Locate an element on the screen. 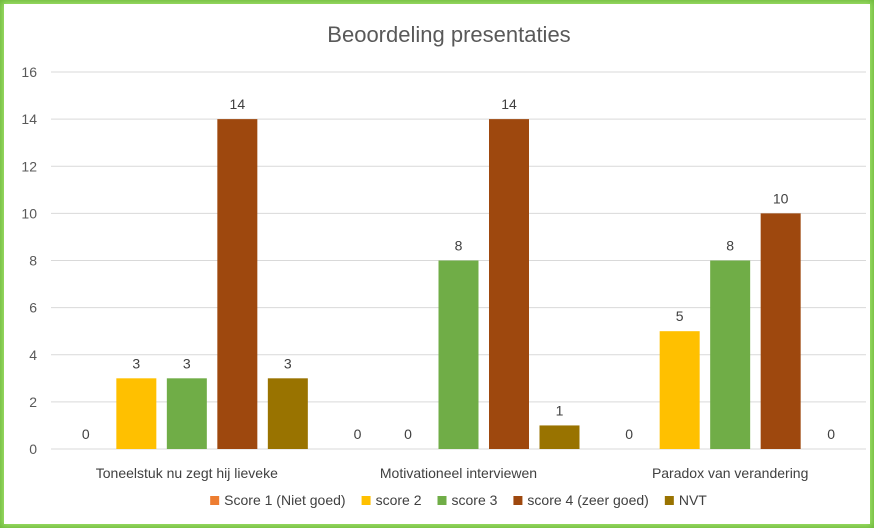  y-tick-label: 6 is located at coordinates (33, 308).